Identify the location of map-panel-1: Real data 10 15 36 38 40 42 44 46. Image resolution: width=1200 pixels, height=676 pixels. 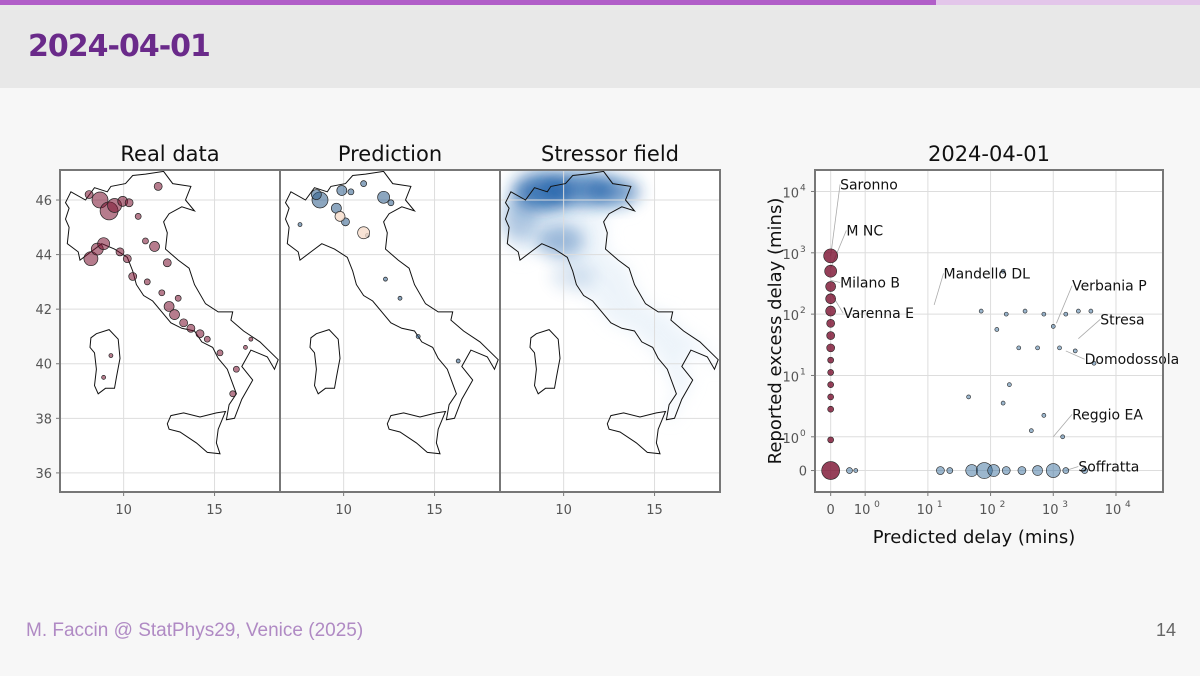
(158, 330).